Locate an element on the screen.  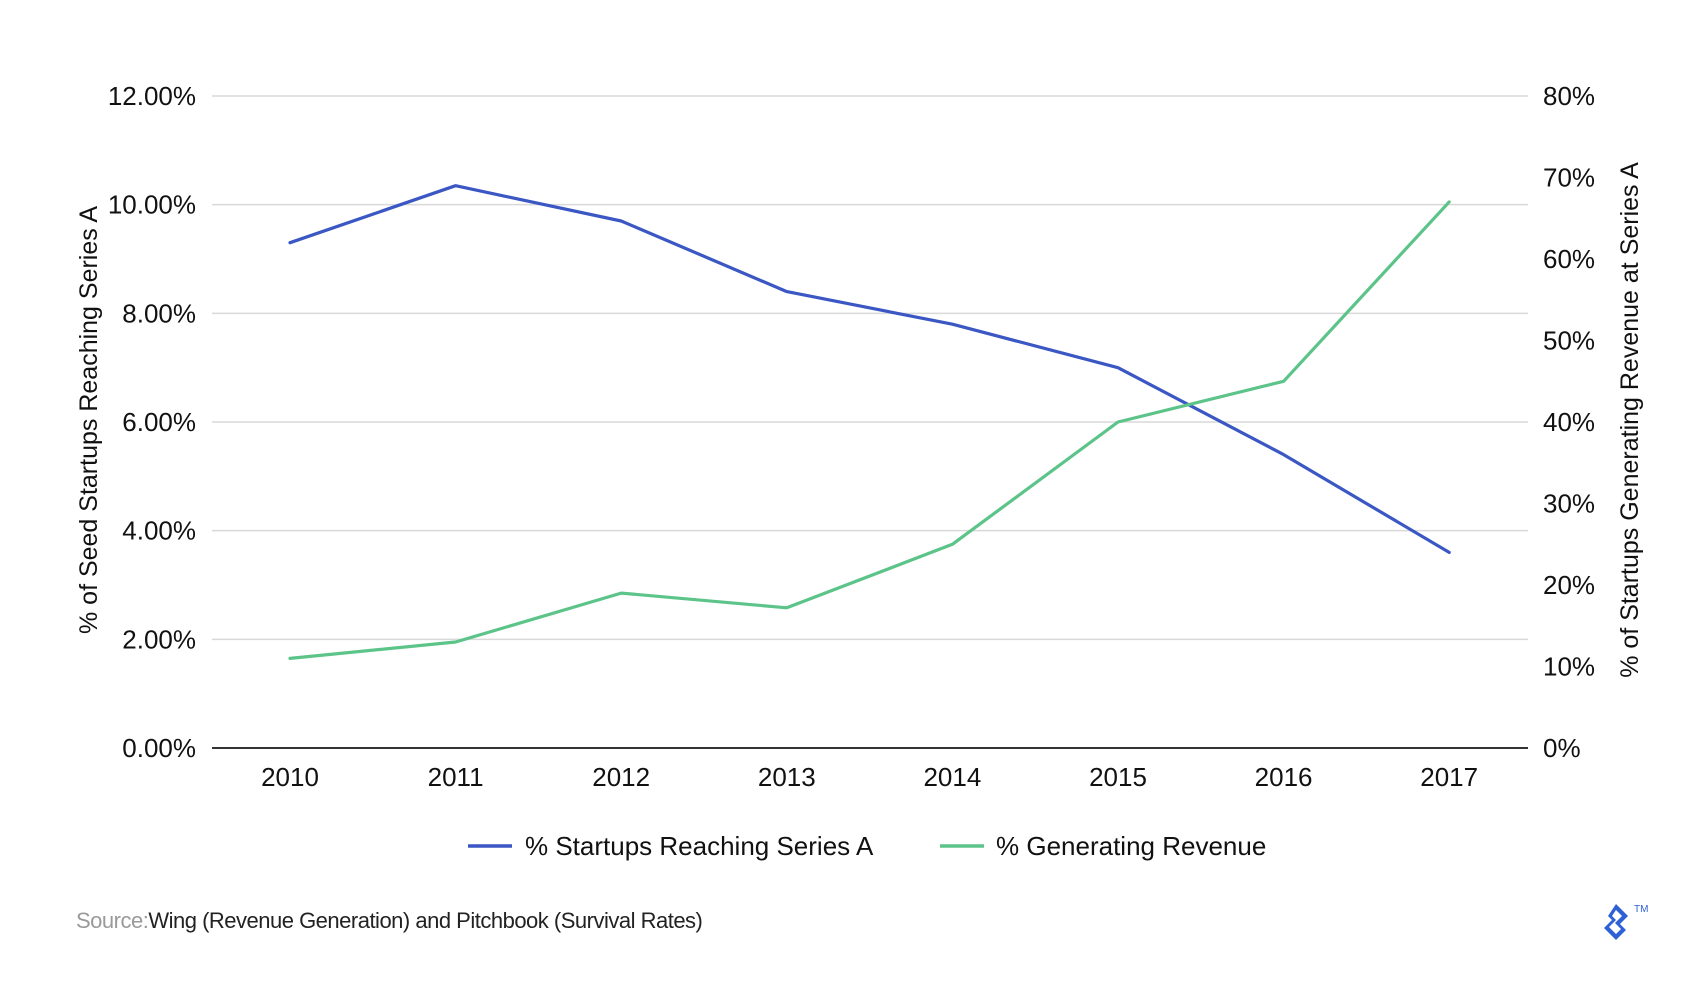
left-tick-label: 0.00% is located at coordinates (159, 748).